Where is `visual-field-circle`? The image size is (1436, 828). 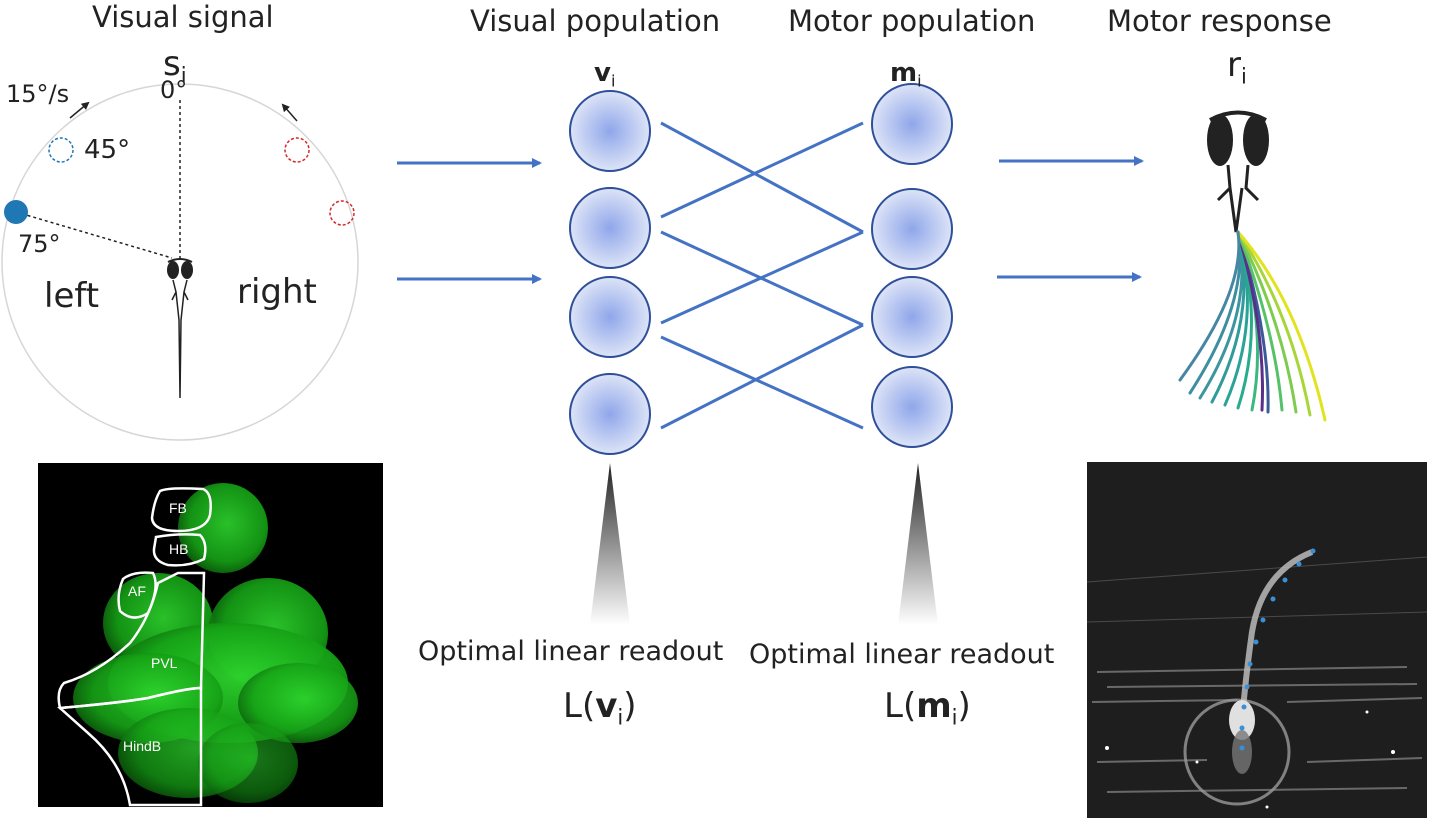 visual-field-circle is located at coordinates (180, 262).